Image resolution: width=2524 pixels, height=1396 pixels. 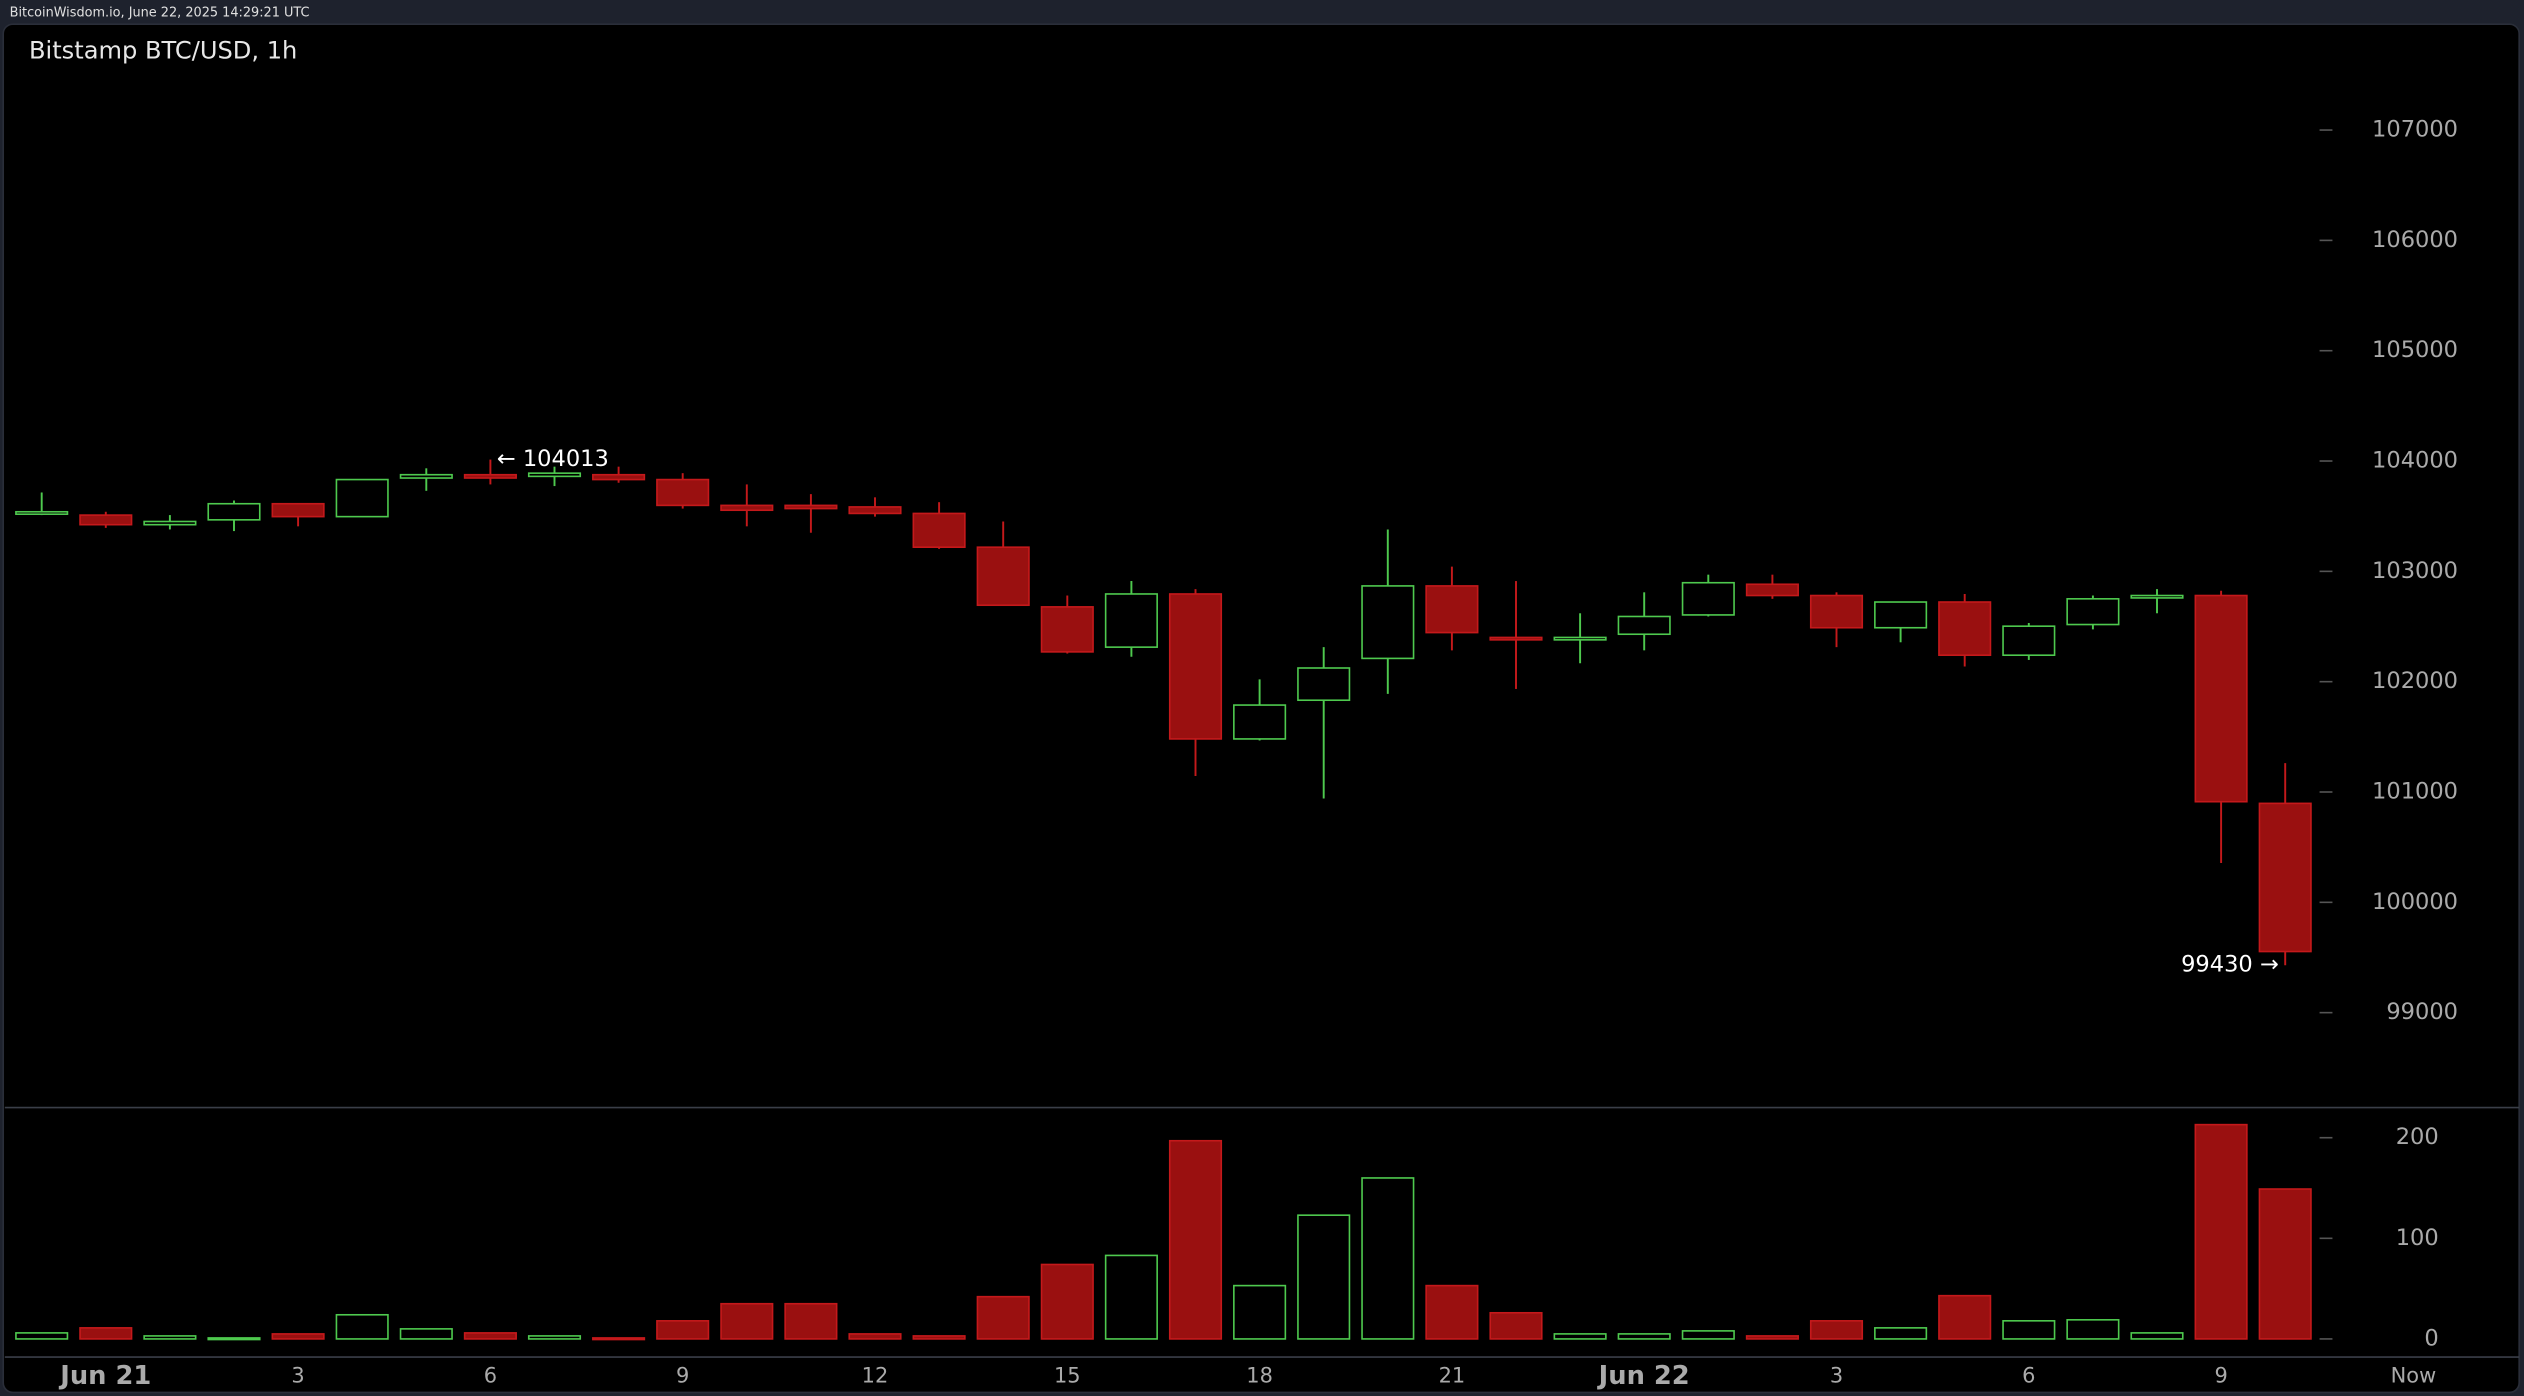 What do you see at coordinates (2431, 1338) in the screenshot?
I see `volume-tick-label: 0` at bounding box center [2431, 1338].